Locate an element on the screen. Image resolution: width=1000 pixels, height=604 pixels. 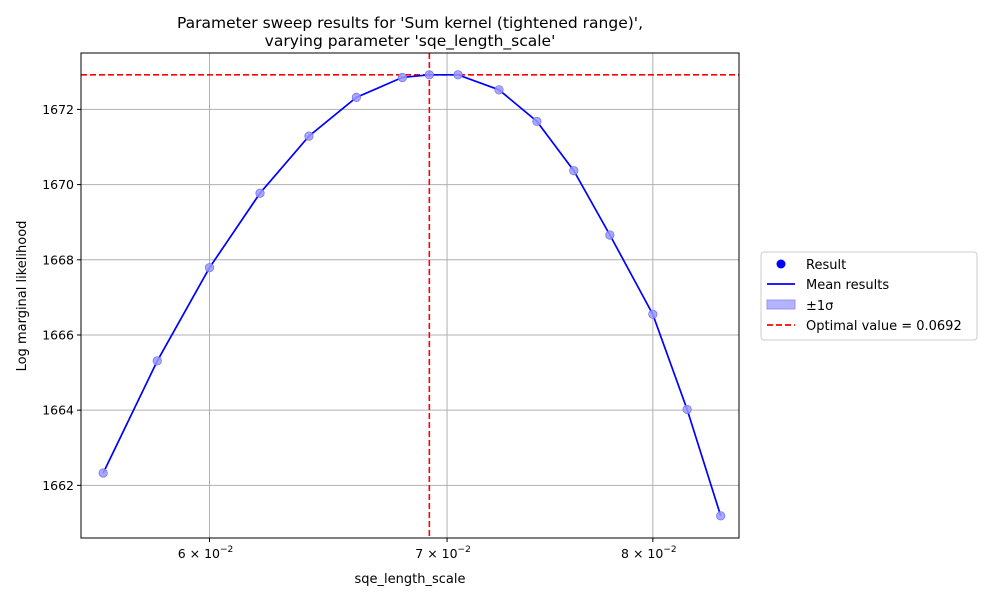
y-tick-label: 1666 is located at coordinates (58, 334).